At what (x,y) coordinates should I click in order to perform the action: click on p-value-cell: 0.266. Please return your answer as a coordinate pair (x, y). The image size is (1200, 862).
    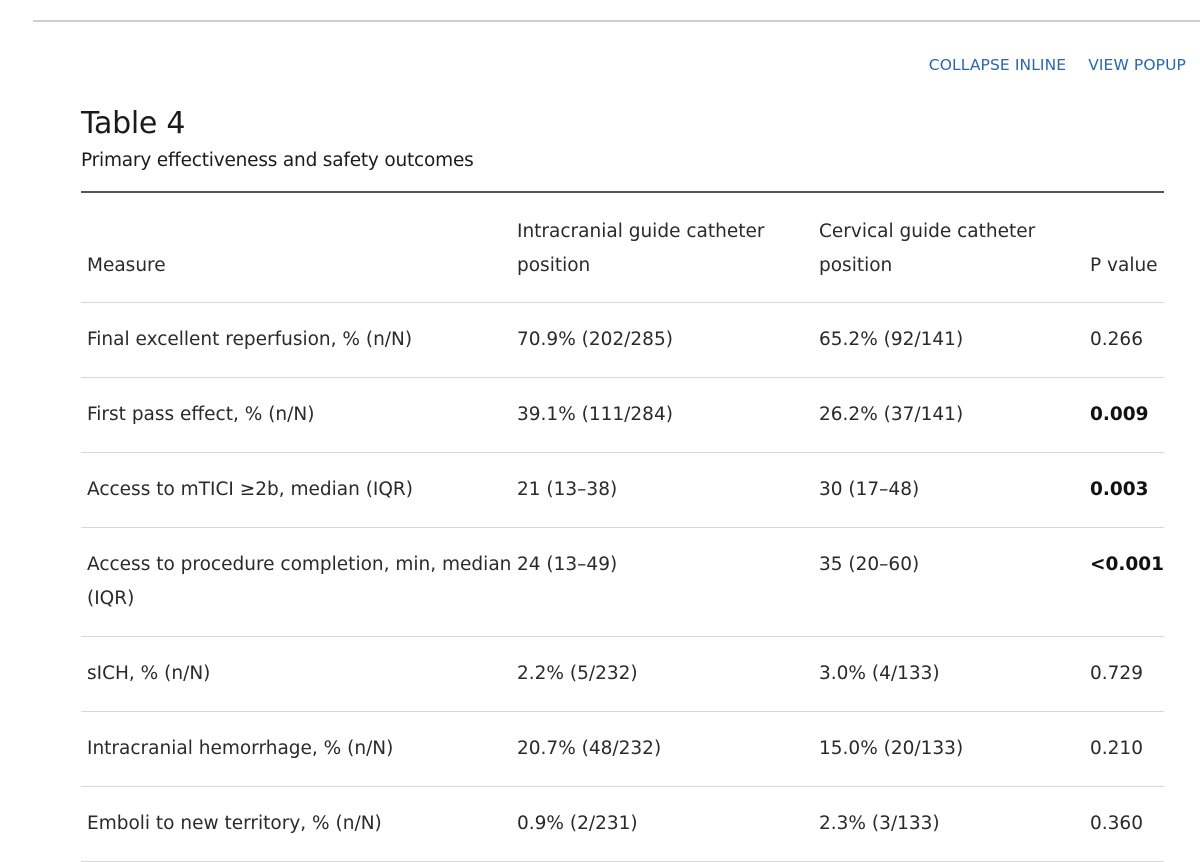
    Looking at the image, I should click on (1127, 340).